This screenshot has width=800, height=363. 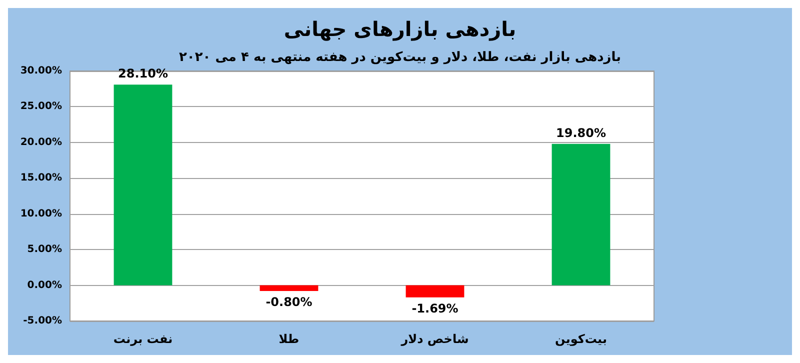 What do you see at coordinates (44, 285) in the screenshot?
I see `y-tick-label: 0.00%` at bounding box center [44, 285].